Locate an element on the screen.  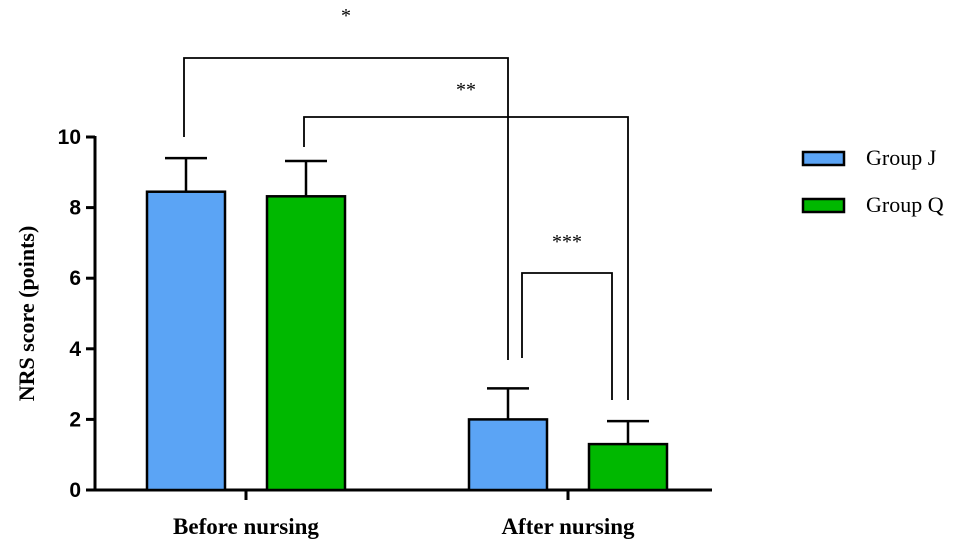
x-category-label: Before nursing is located at coordinates (246, 526).